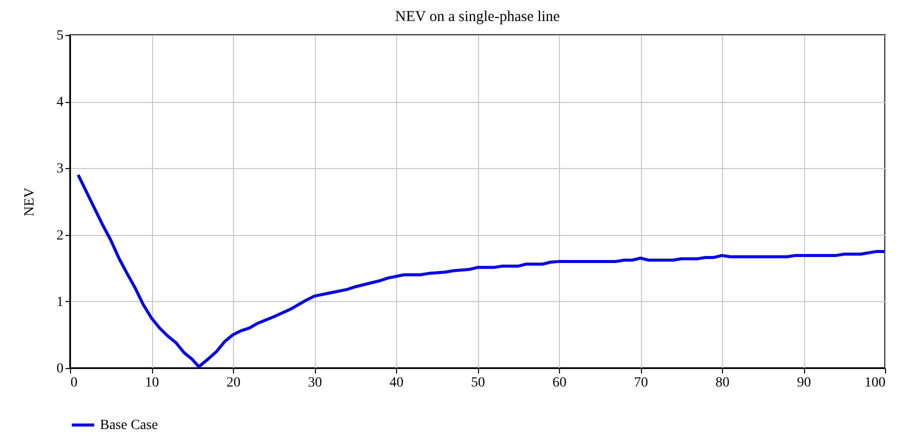 This screenshot has height=433, width=902. I want to click on x-tick-label: 80, so click(723, 383).